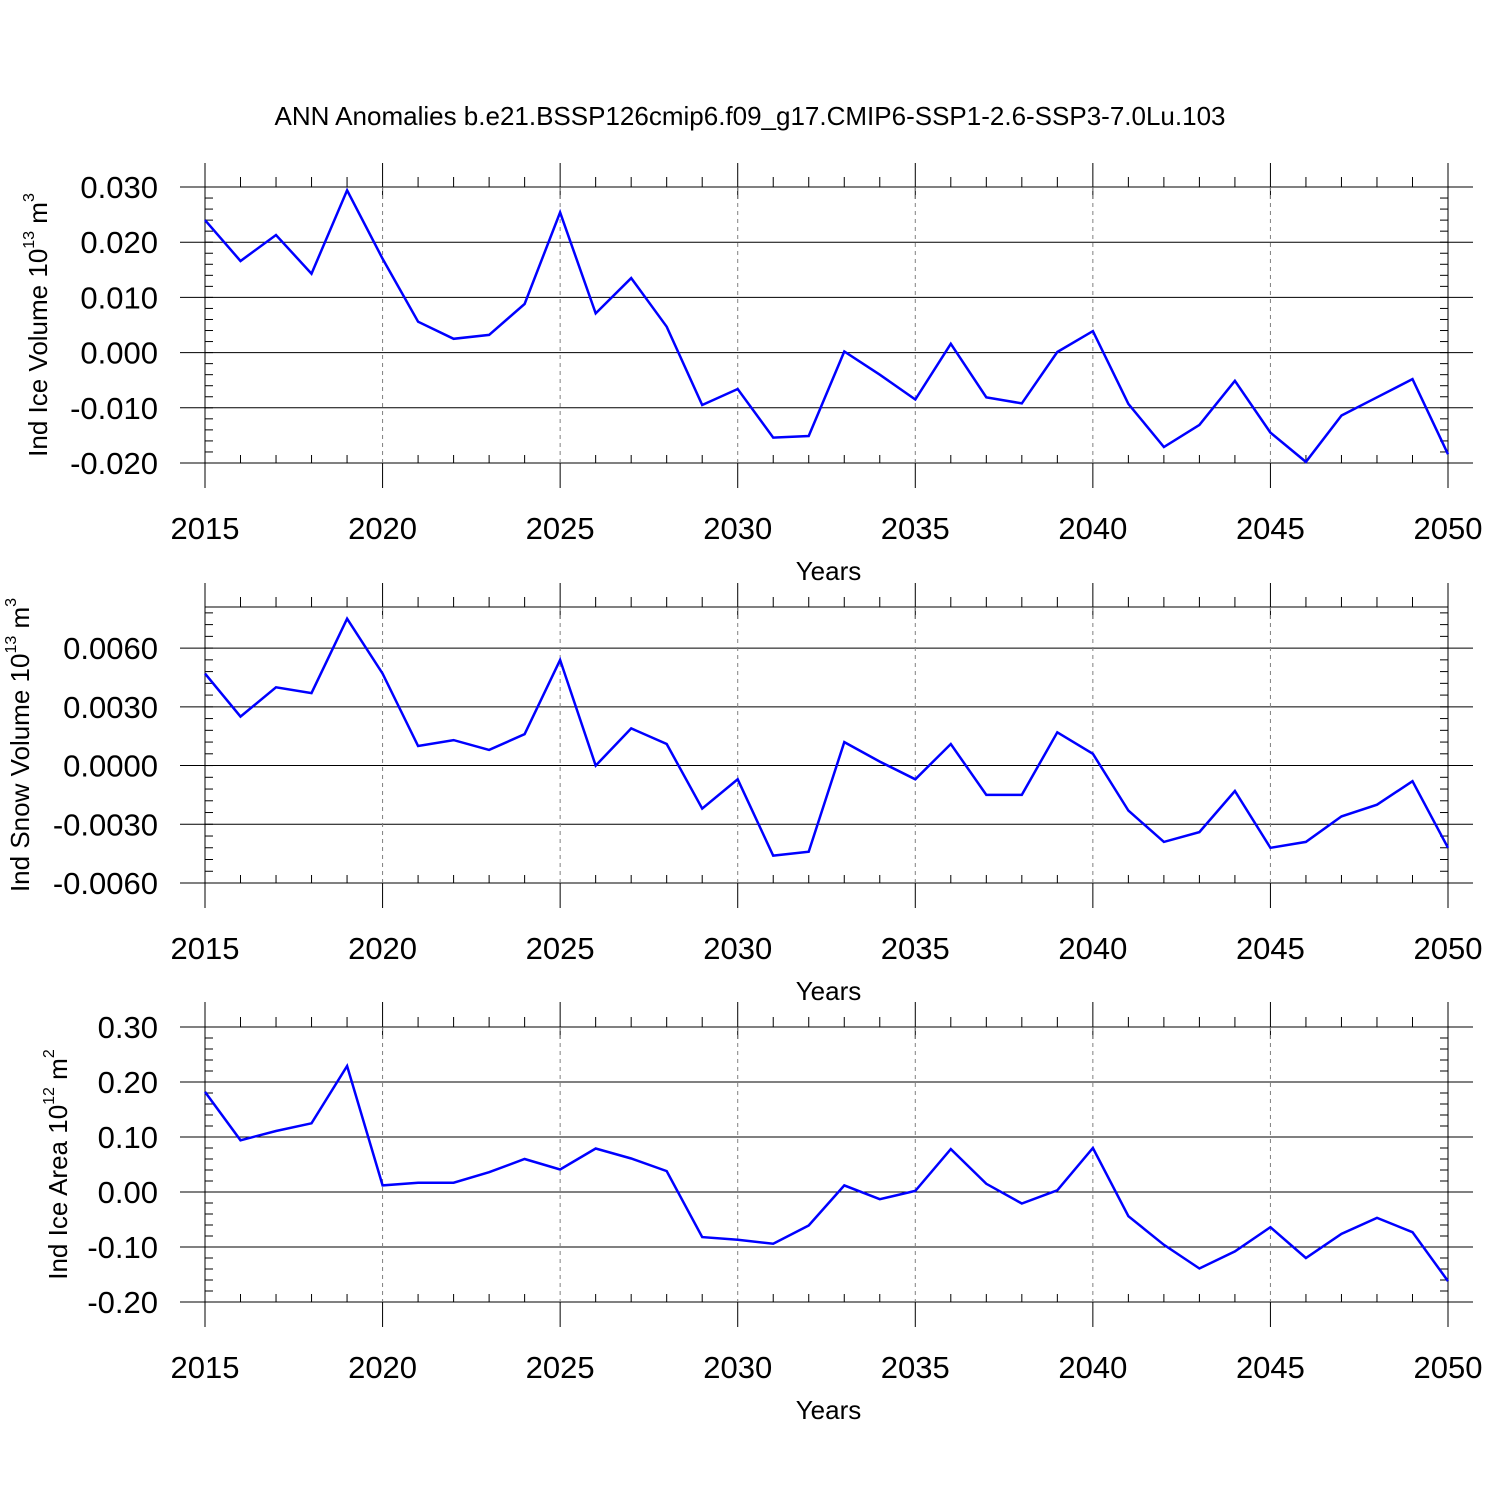 The image size is (1500, 1500). What do you see at coordinates (58, 1192) in the screenshot?
I see `y-axis-label-part: Ind Ice Area 10` at bounding box center [58, 1192].